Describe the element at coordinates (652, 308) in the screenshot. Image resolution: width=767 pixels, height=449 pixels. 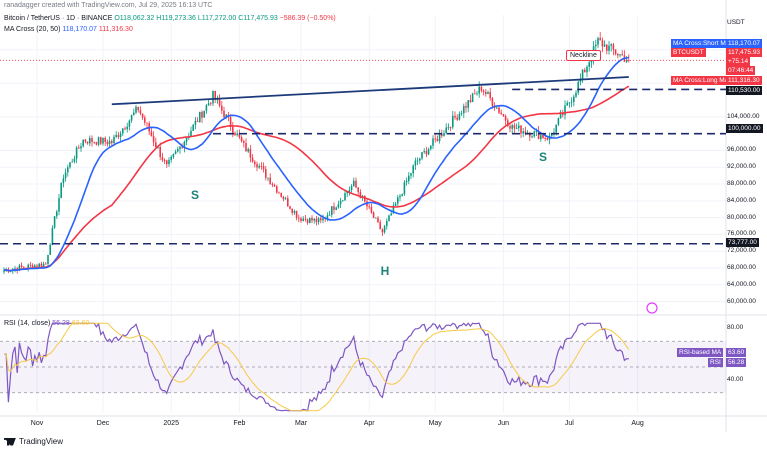
I see `lightning-icon` at that location.